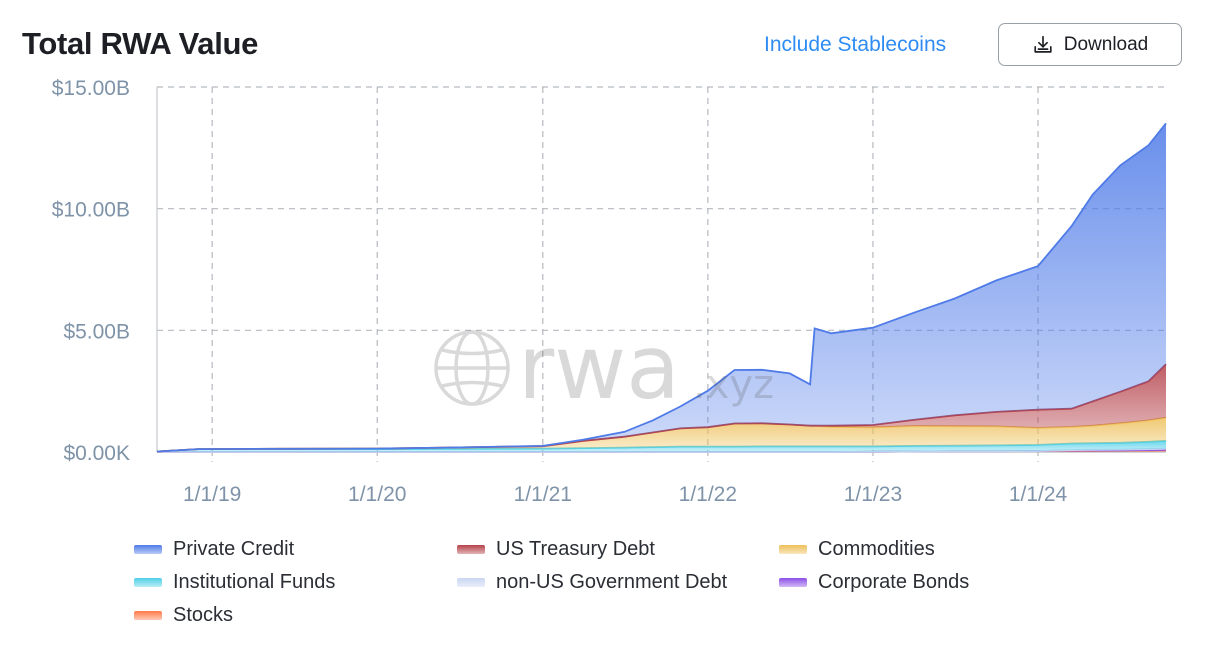  What do you see at coordinates (91, 210) in the screenshot?
I see `y-tick-label: $10.00B` at bounding box center [91, 210].